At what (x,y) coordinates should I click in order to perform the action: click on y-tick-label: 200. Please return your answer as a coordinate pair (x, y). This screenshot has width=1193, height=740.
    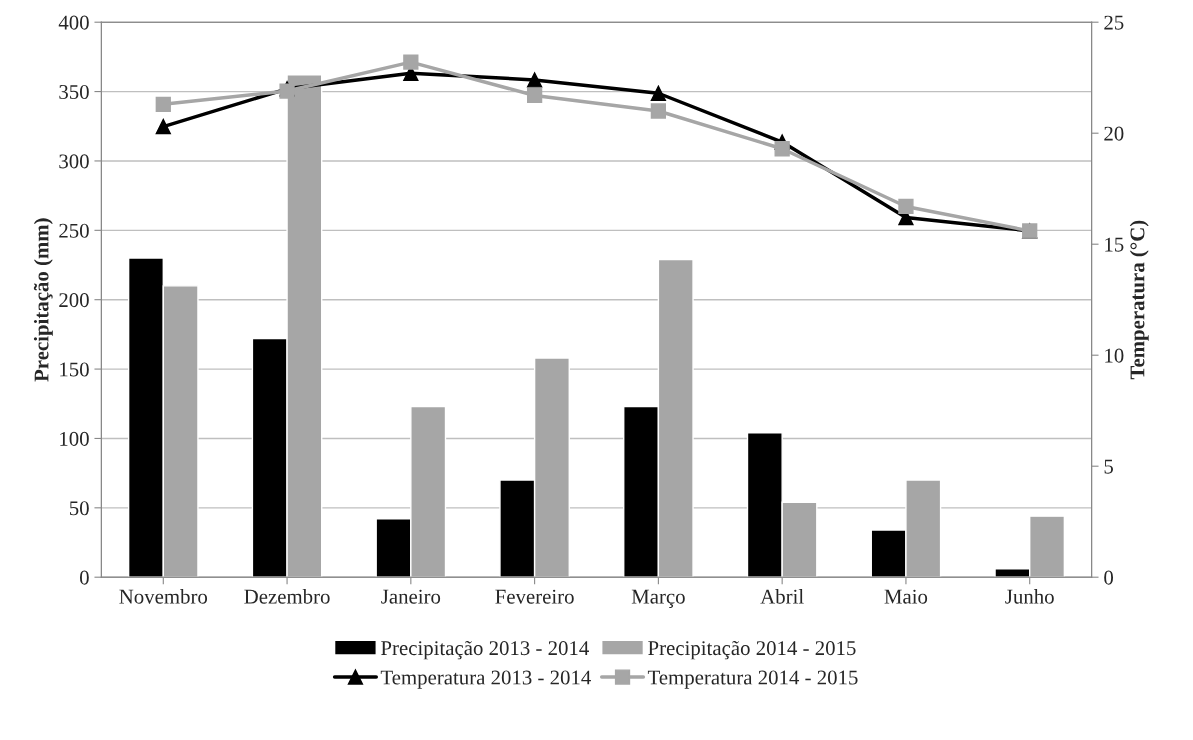
    Looking at the image, I should click on (74, 300).